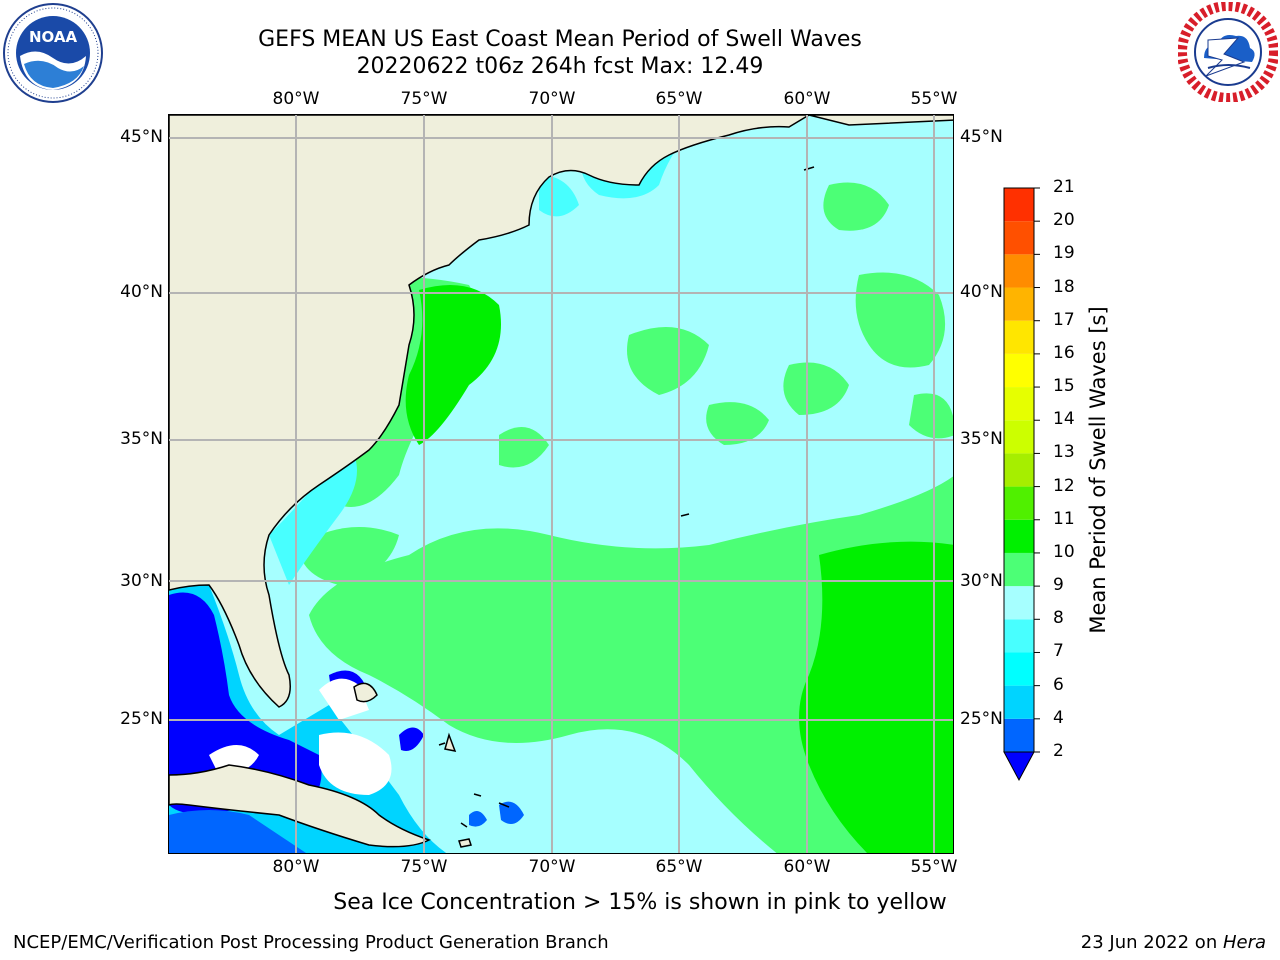 The image size is (1280, 960). Describe the element at coordinates (53, 37) in the screenshot. I see `noaa-logo-text: NOAA` at that location.